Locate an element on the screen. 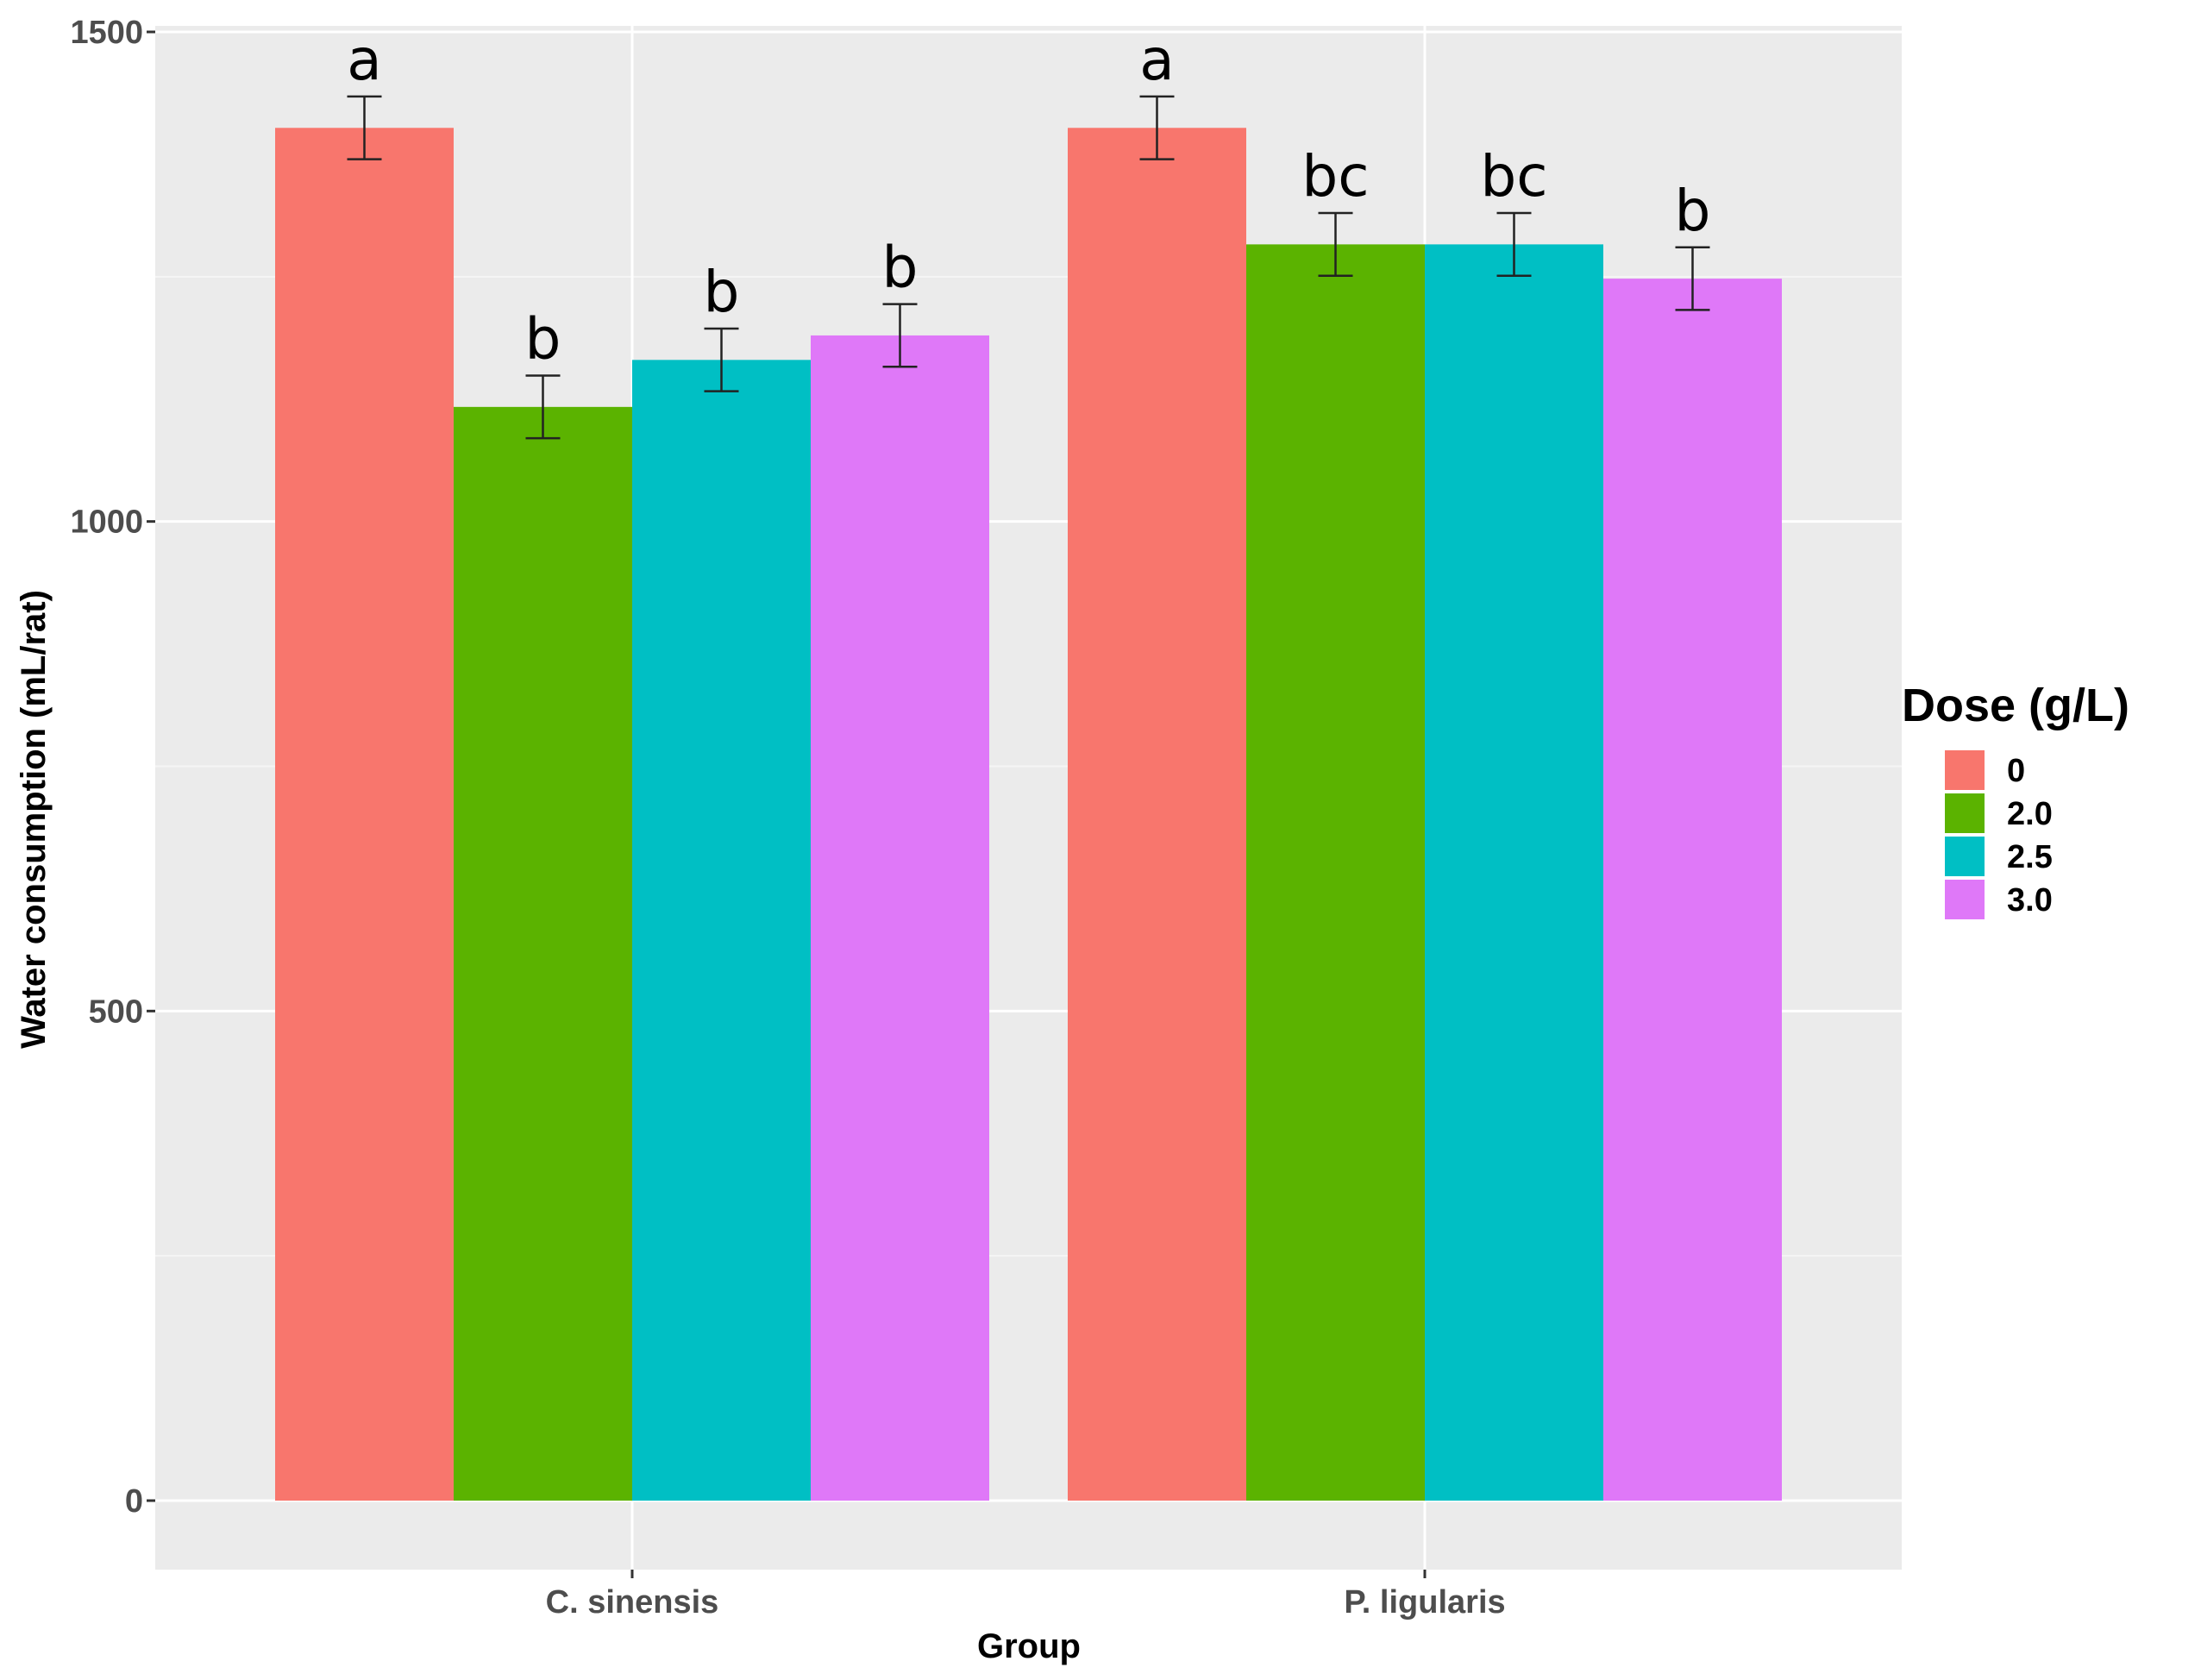 Image resolution: width=2201 pixels, height=1680 pixels. y-axis-title: Water consumption (mL/rat) is located at coordinates (34, 820).